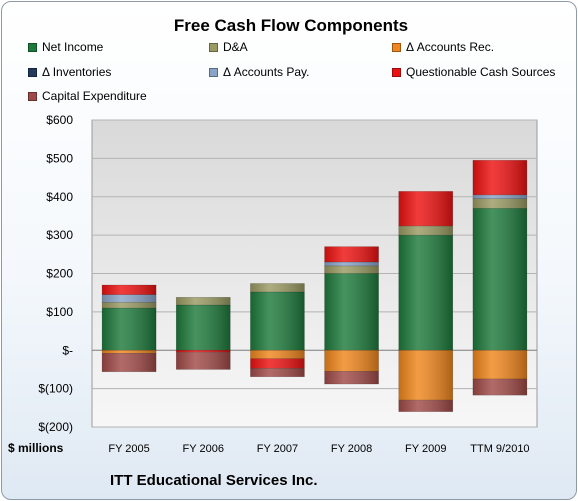 Image resolution: width=578 pixels, height=501 pixels. What do you see at coordinates (59, 120) in the screenshot?
I see `y-tick-label: $600` at bounding box center [59, 120].